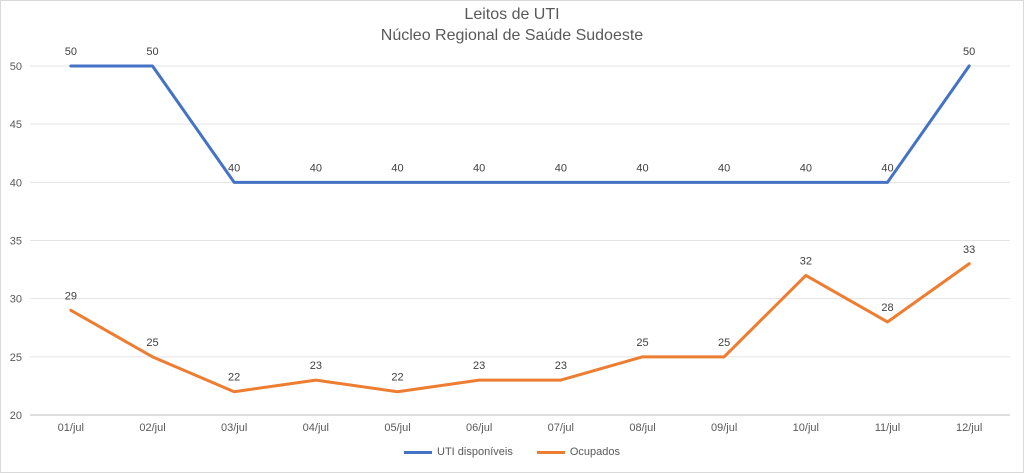  What do you see at coordinates (16, 125) in the screenshot?
I see `y-tick-label: 45` at bounding box center [16, 125].